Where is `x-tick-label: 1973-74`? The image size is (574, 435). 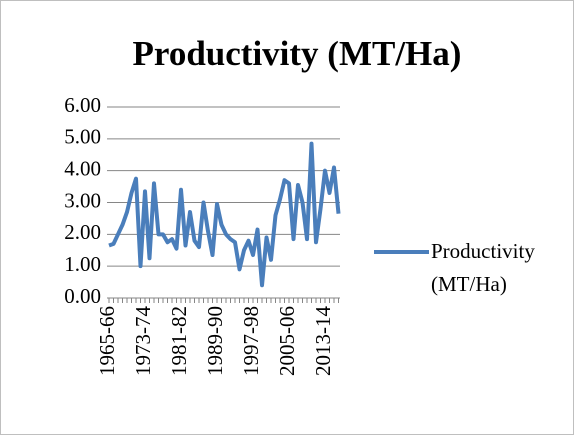
x-tick-label: 1973-74 is located at coordinates (143, 341).